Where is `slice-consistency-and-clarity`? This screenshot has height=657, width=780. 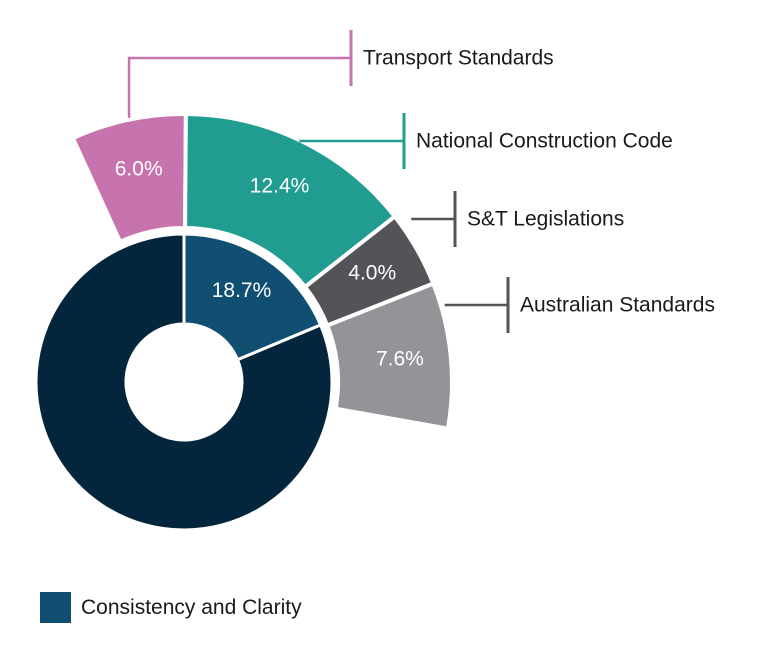 slice-consistency-and-clarity is located at coordinates (252, 297).